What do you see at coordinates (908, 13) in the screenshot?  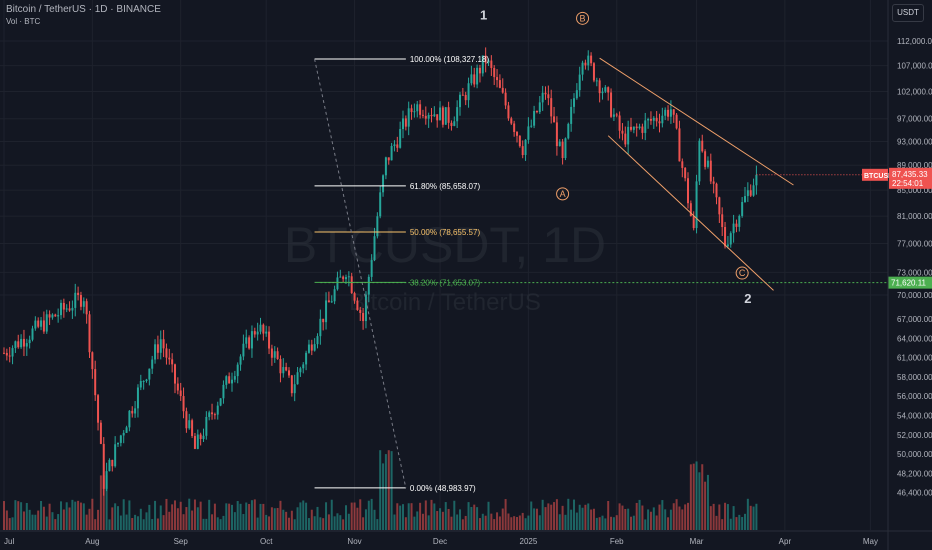 I see `currency-button: USDT` at bounding box center [908, 13].